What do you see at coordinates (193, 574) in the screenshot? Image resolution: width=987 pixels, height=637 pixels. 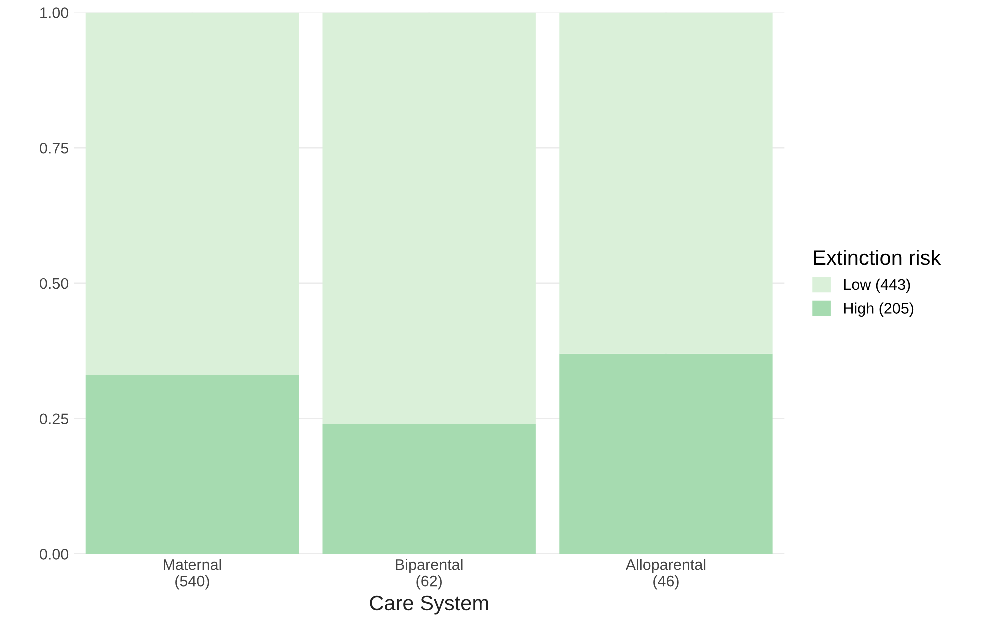 I see `x-tick-label: Maternal (540)` at bounding box center [193, 574].